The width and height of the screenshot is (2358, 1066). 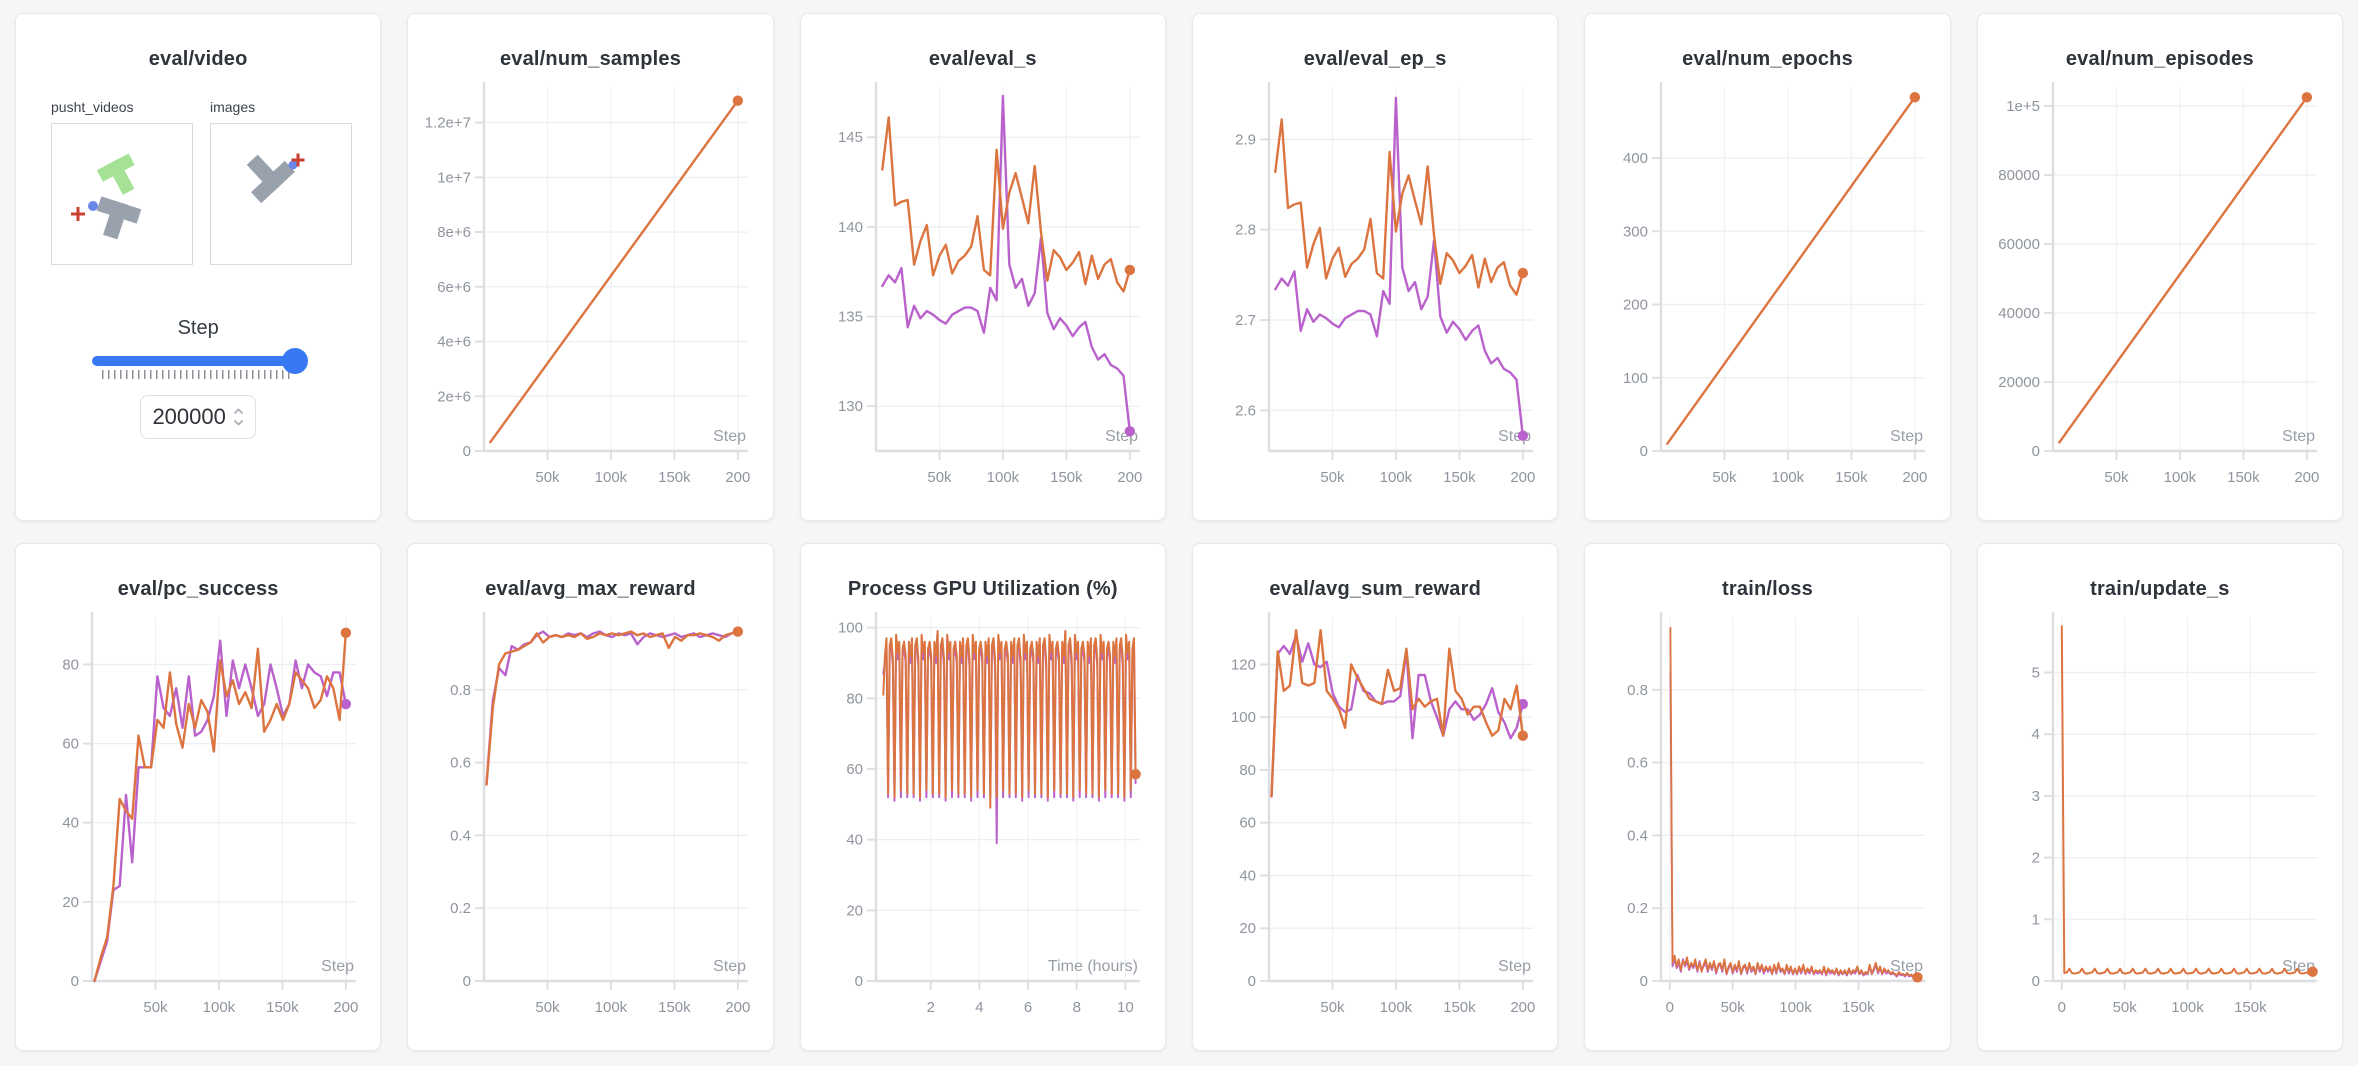 I want to click on svg-text: 0.4, so click(x=460, y=835).